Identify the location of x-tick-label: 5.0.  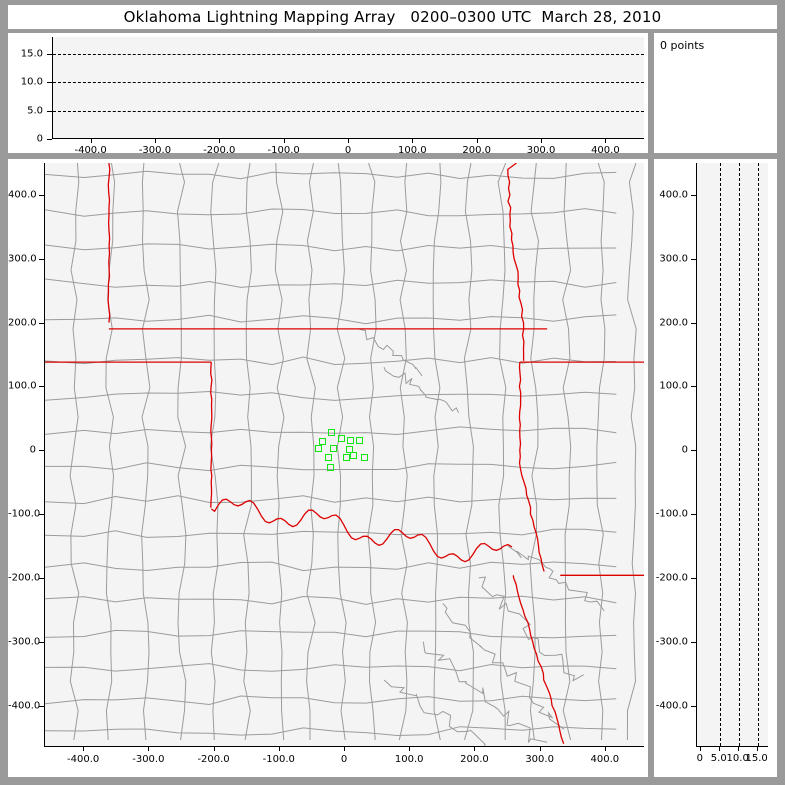
(718, 758).